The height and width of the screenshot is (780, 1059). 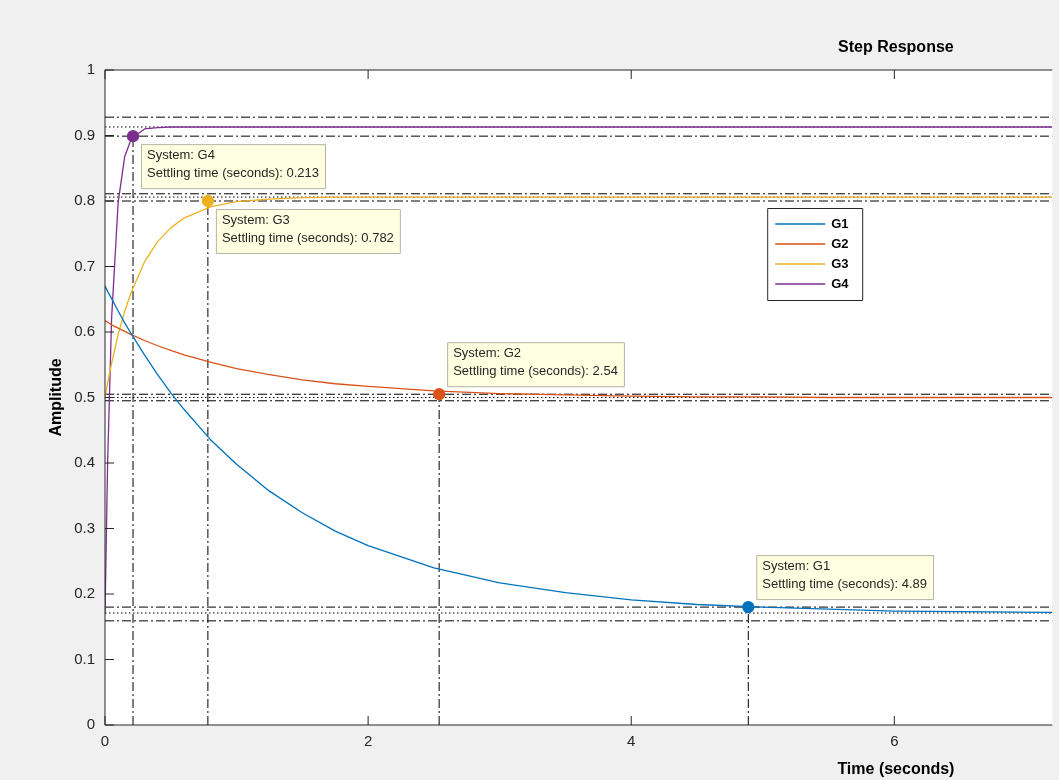 What do you see at coordinates (90, 724) in the screenshot?
I see `y-tick-label: 0` at bounding box center [90, 724].